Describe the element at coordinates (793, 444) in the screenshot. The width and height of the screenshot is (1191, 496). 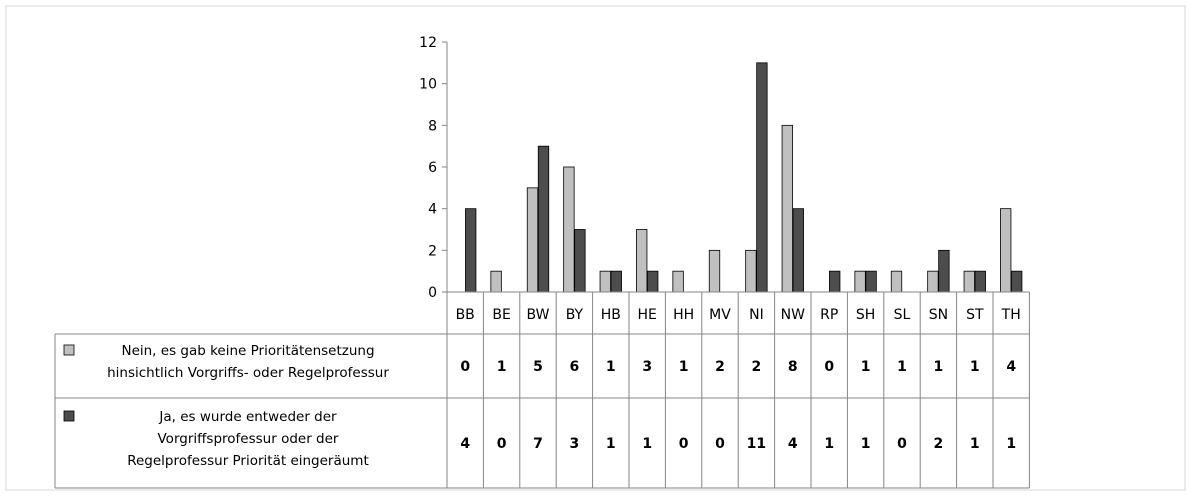
I see `data-label-ja-nw: 4` at that location.